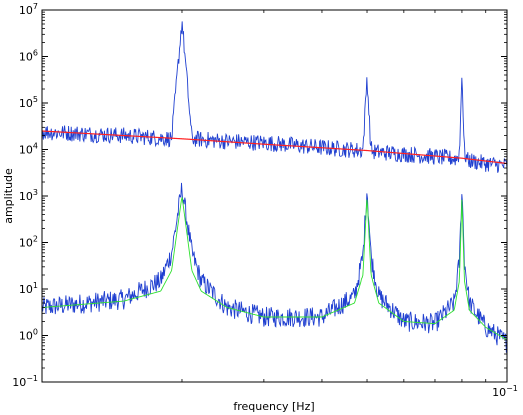 This screenshot has width=523, height=415. I want to click on y-tick-label: 10⁶, so click(28, 56).